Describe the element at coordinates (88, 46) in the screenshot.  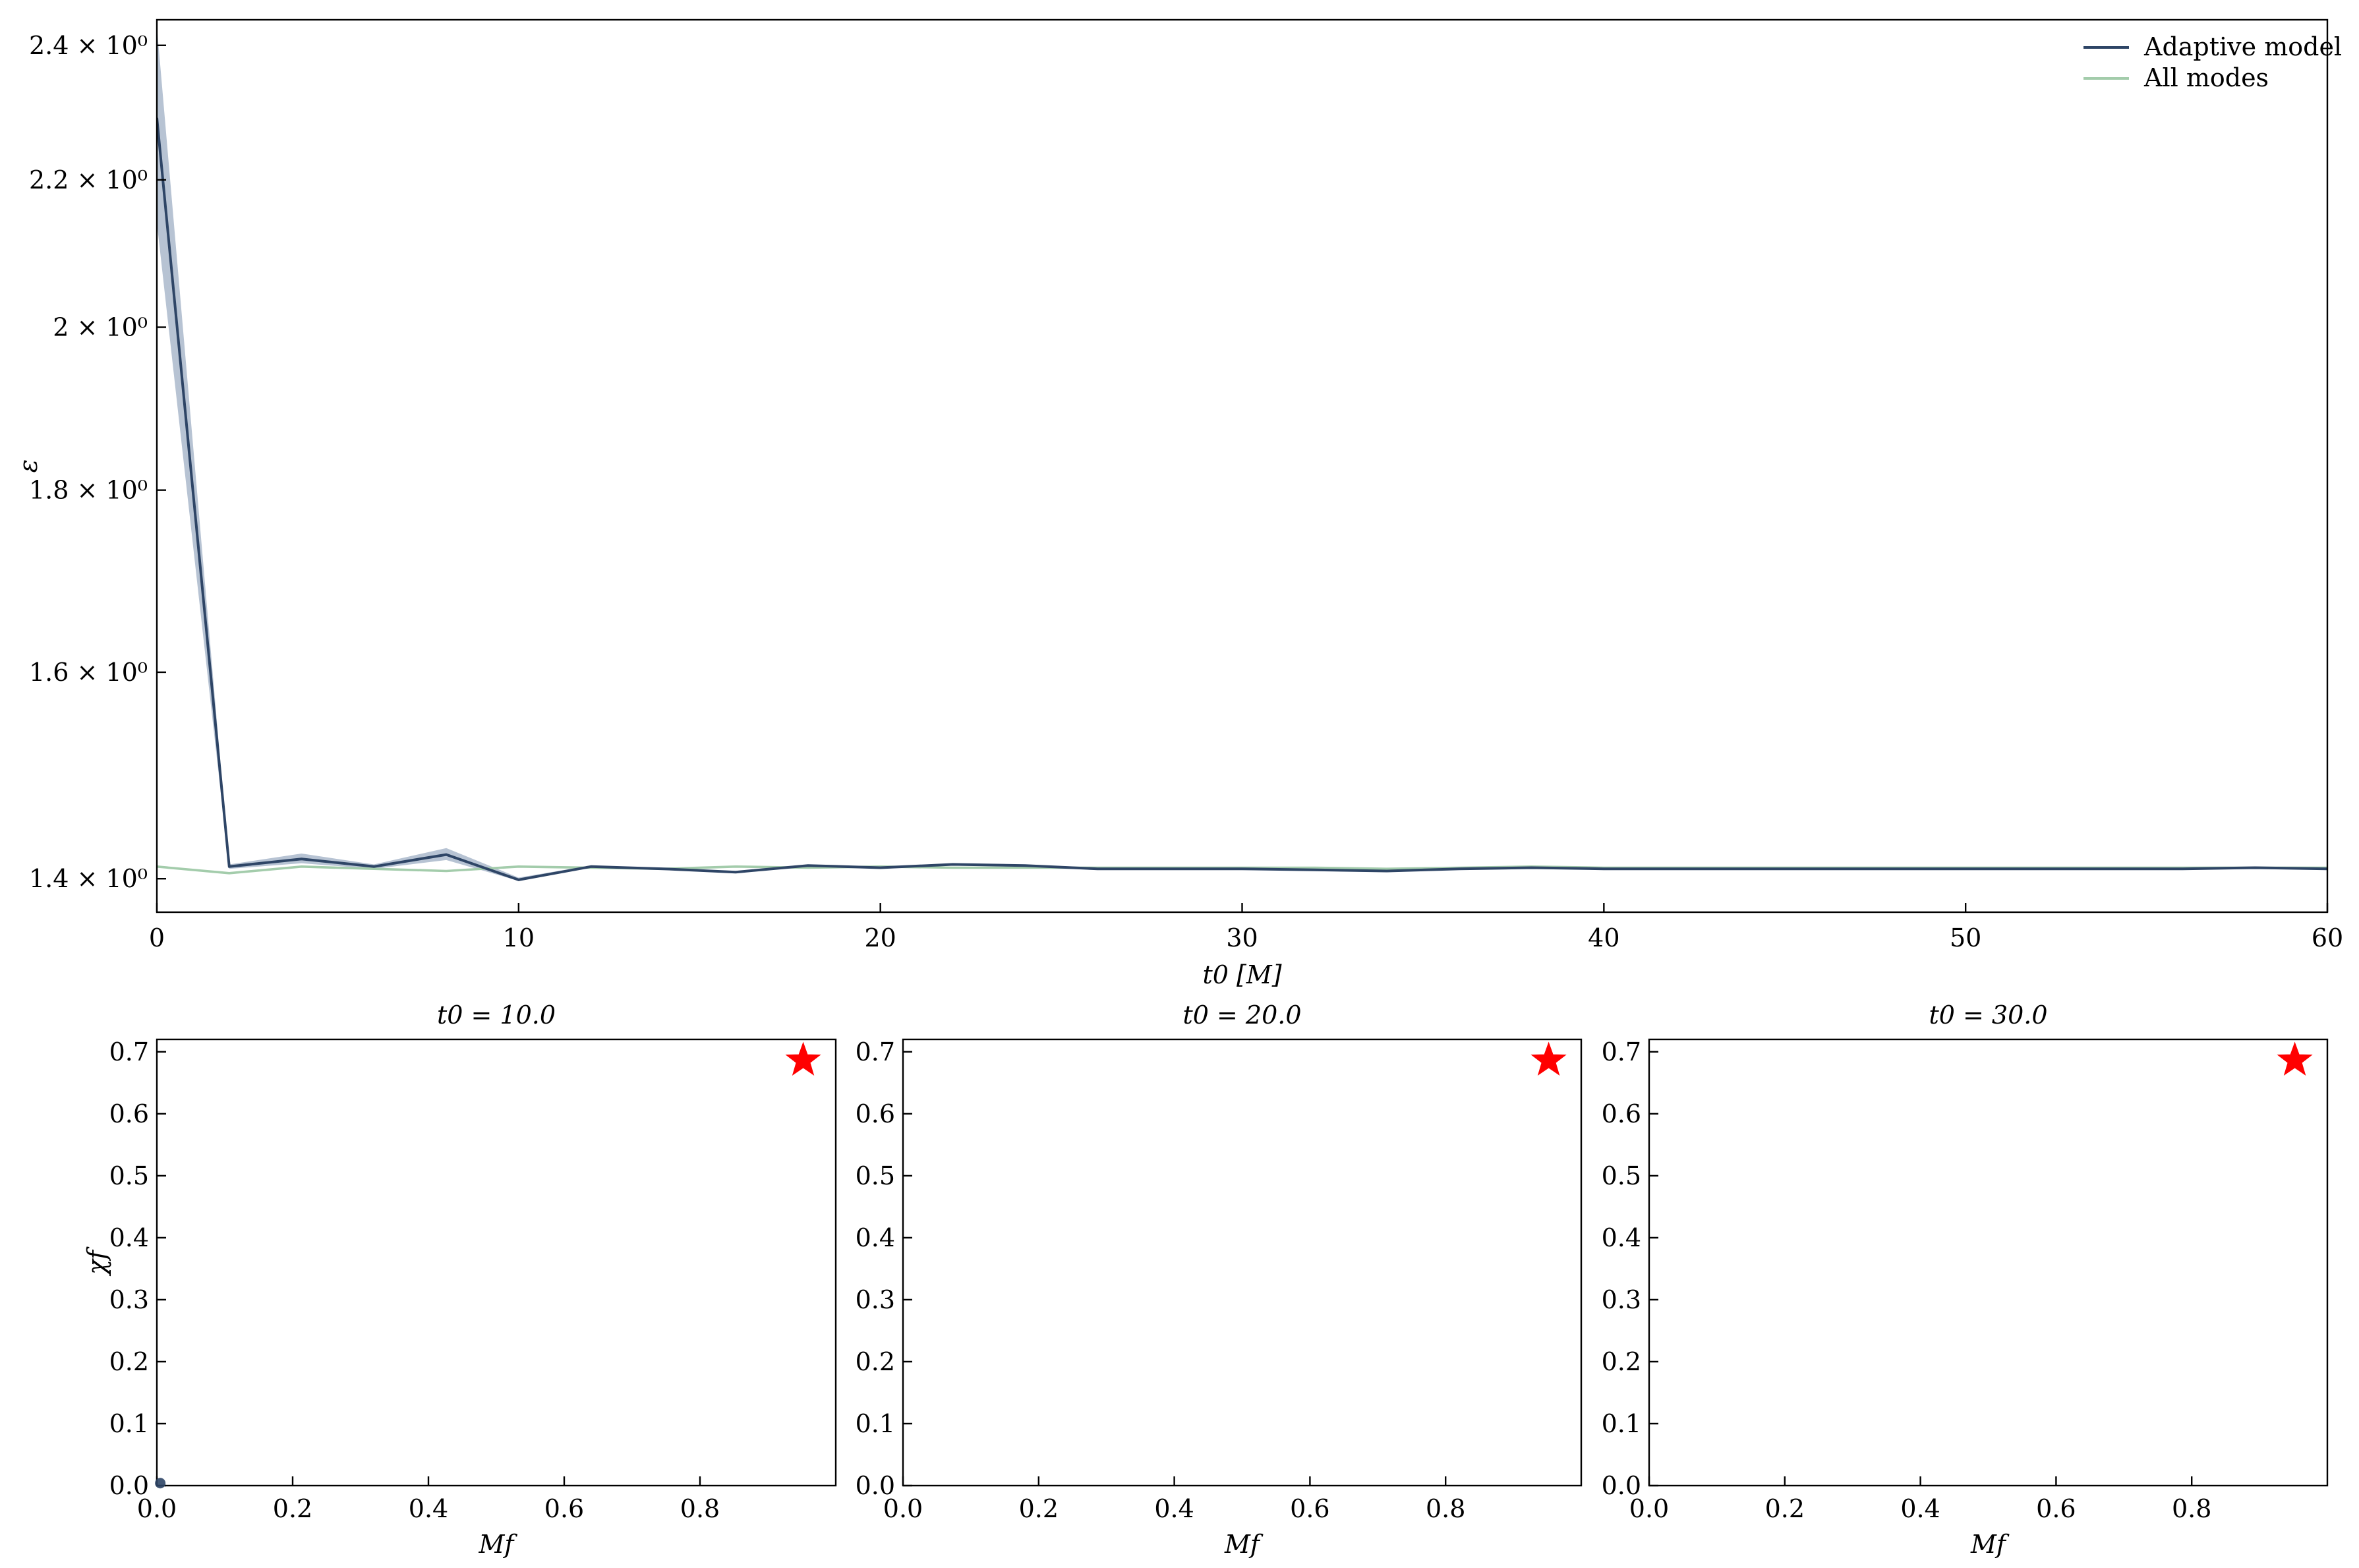
I see `y-tick-label: 2.4 × 10⁰` at that location.